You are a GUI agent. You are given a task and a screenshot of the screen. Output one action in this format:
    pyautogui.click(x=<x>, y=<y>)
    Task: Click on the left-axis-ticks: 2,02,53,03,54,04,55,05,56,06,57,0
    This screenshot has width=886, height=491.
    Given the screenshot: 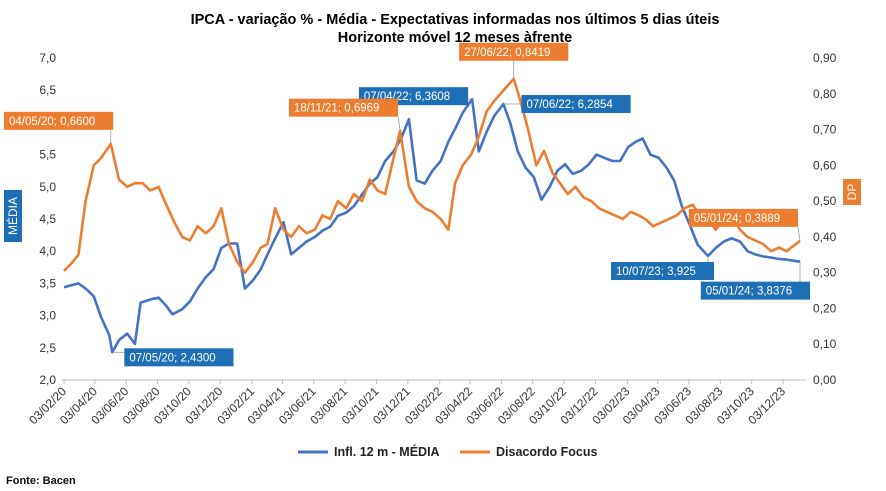 What is the action you would take?
    pyautogui.click(x=47, y=219)
    